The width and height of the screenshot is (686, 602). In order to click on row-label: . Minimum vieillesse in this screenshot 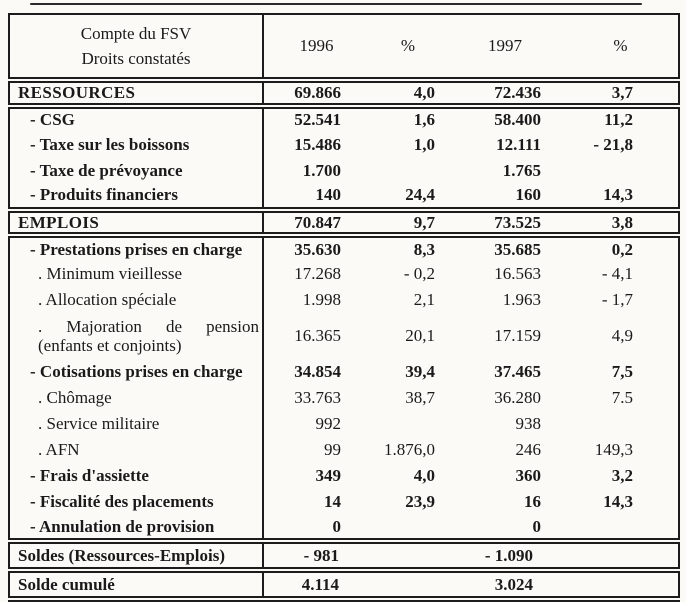, I will do `click(136, 274)`.